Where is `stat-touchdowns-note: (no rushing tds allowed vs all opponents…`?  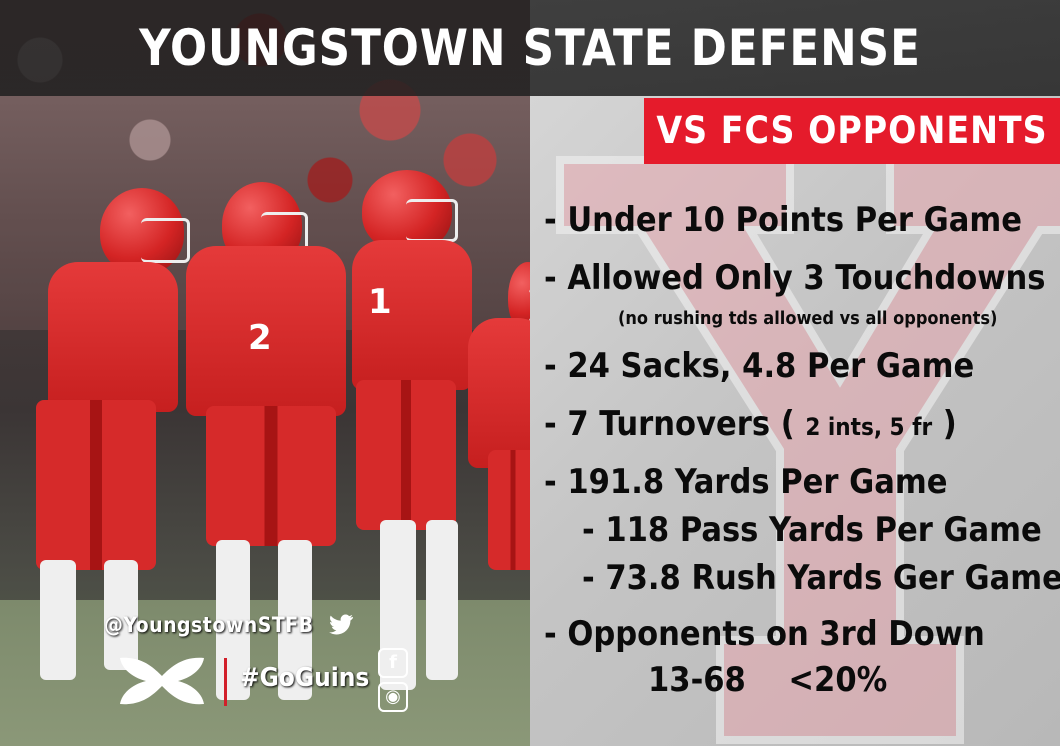 stat-touchdowns-note: (no rushing tds allowed vs all opponents… is located at coordinates (808, 318).